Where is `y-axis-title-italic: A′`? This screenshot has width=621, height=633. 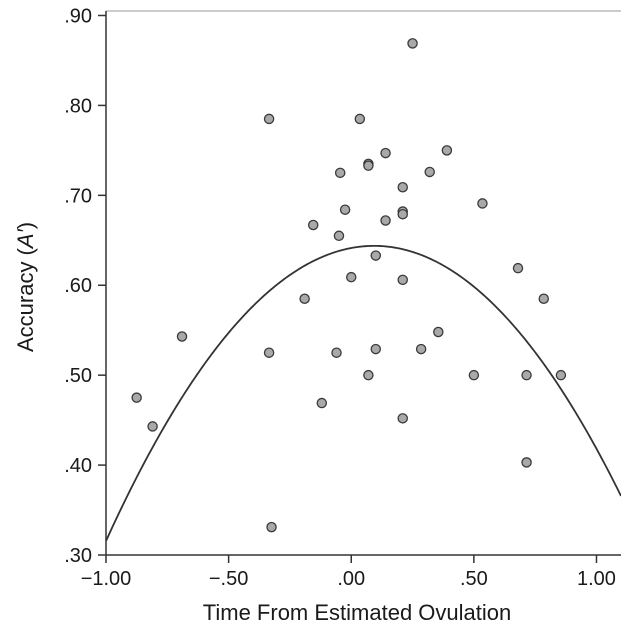 y-axis-title-italic: A′ is located at coordinates (25, 239).